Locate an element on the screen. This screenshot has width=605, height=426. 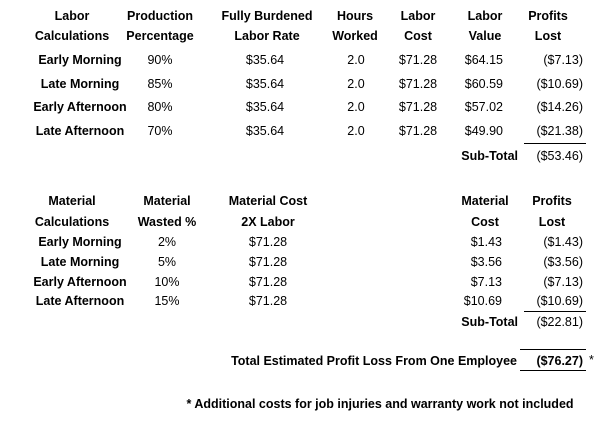
cell: ($14.26) is located at coordinates (559, 106).